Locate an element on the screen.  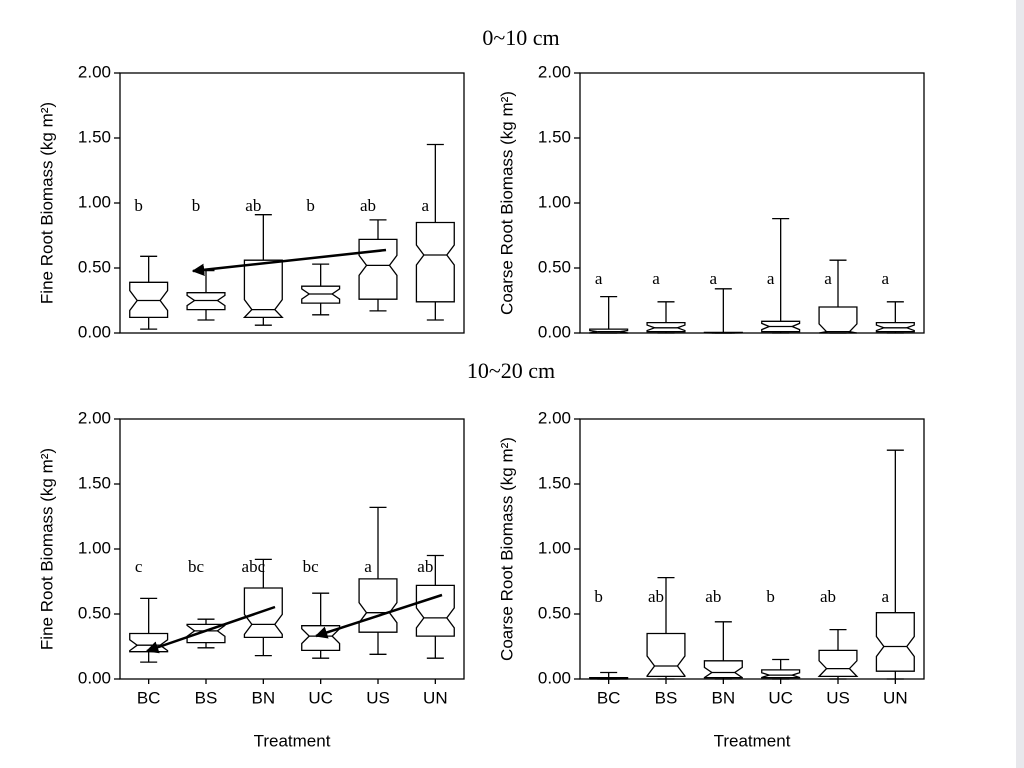
edge-strip is located at coordinates (1020, 384).